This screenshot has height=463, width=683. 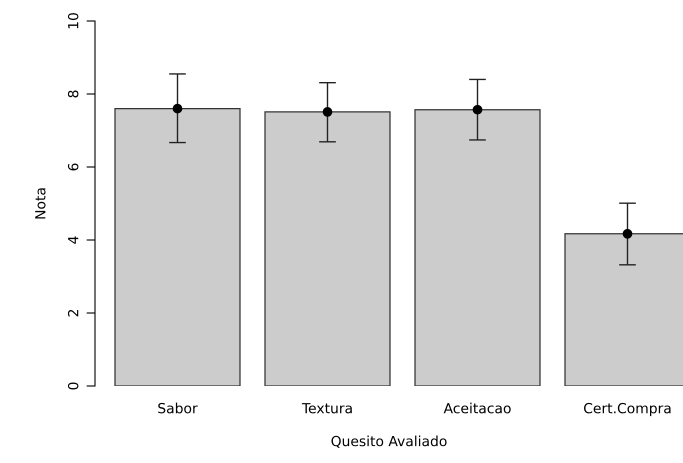 What do you see at coordinates (73, 166) in the screenshot?
I see `y-tick-label: 6` at bounding box center [73, 166].